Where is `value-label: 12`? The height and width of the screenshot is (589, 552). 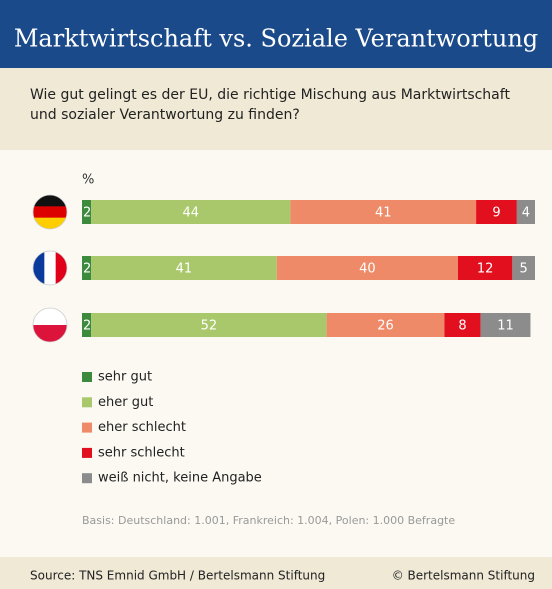 value-label: 12 is located at coordinates (485, 269).